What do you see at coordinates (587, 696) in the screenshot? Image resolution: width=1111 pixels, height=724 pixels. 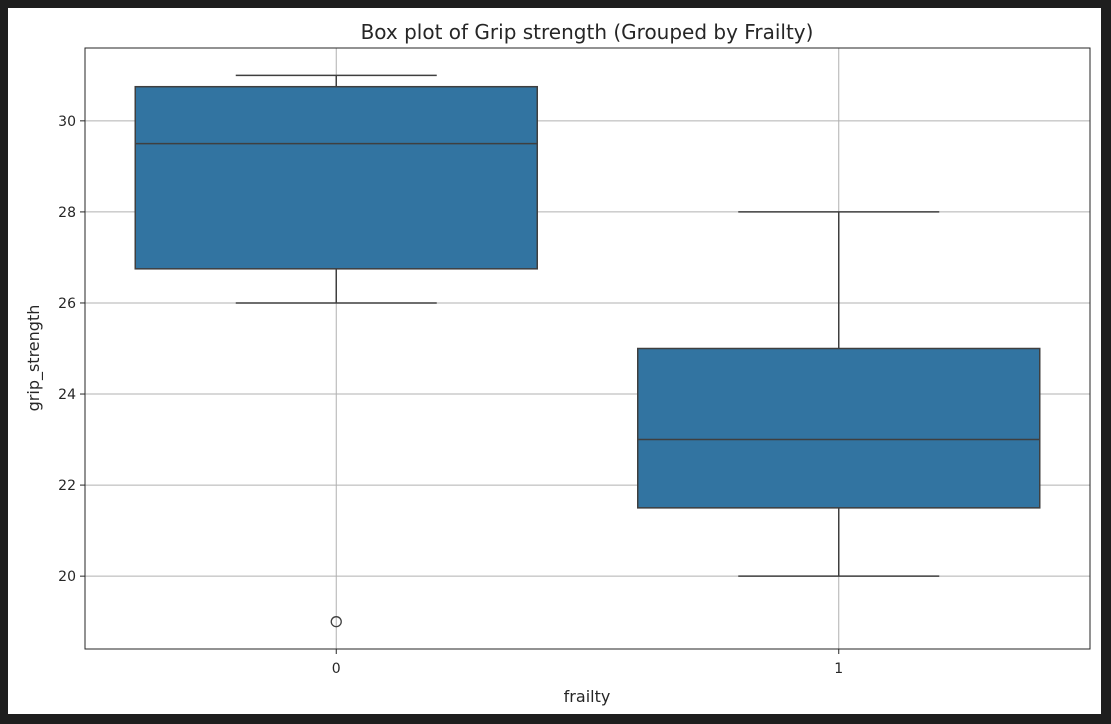 I see `x-axis-title: frailty` at bounding box center [587, 696].